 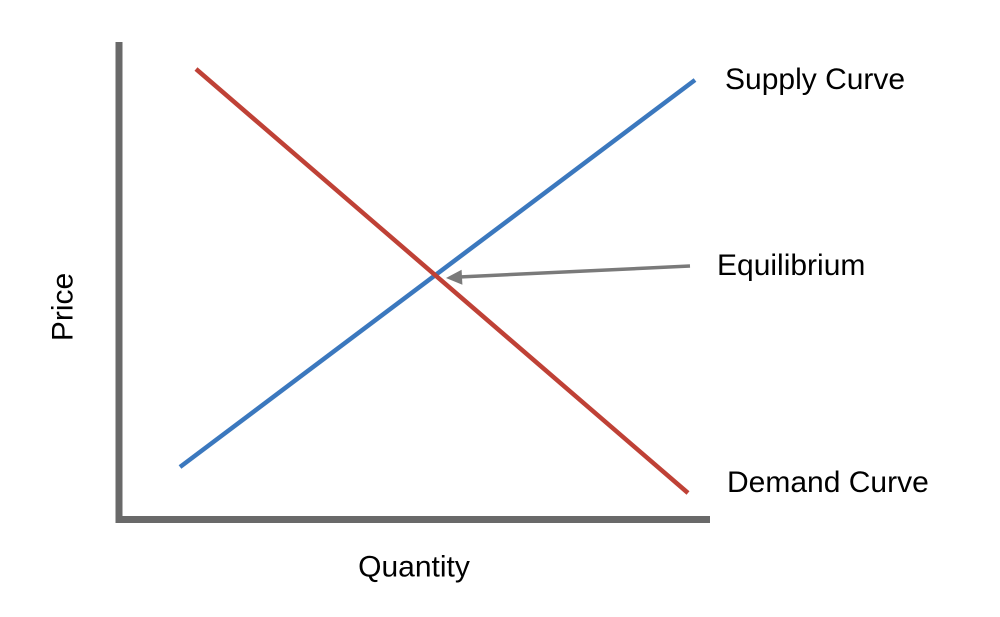 What do you see at coordinates (815, 79) in the screenshot?
I see `supply-curve-label: Supply Curve` at bounding box center [815, 79].